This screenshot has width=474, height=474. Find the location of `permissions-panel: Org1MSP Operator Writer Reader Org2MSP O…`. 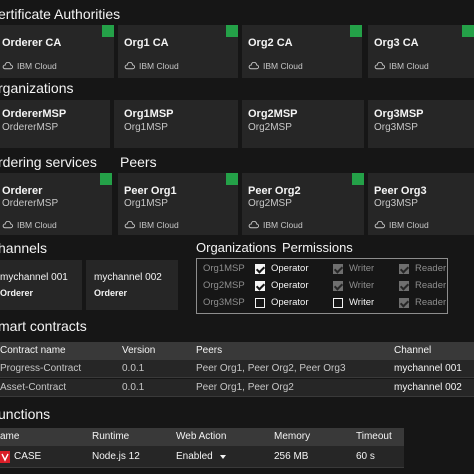

permissions-panel: Org1MSP Operator Writer Reader Org2MSP O… is located at coordinates (322, 286).